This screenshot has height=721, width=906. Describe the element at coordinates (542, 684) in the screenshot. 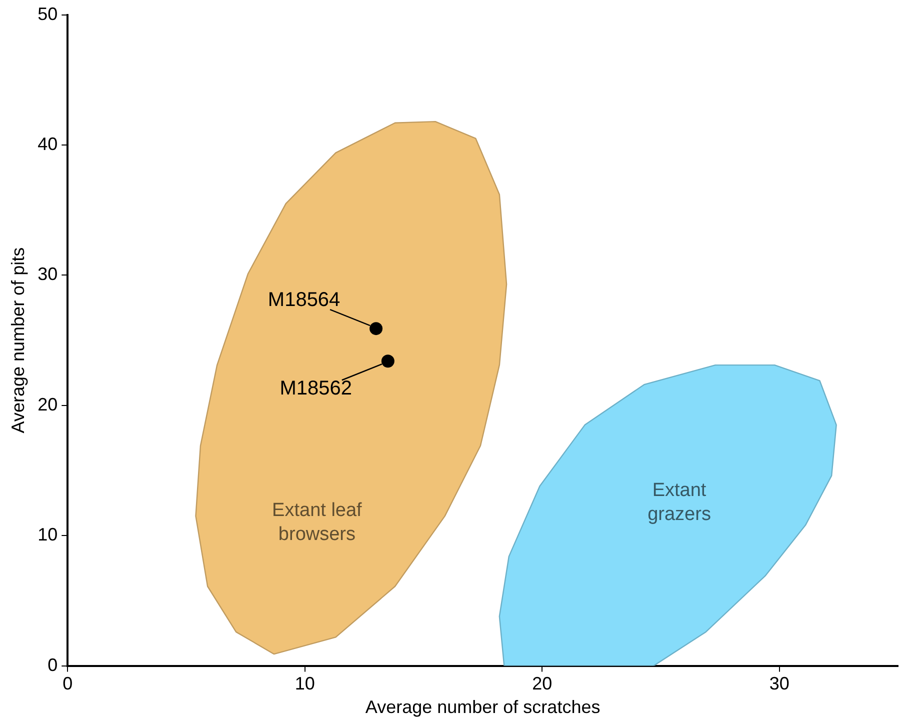

I see `x-tick-label: 20` at that location.